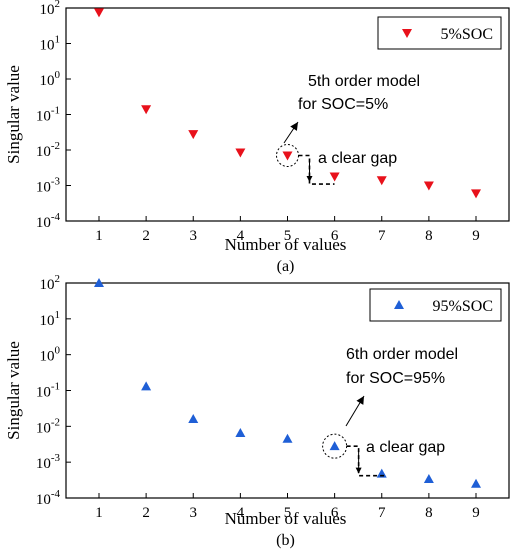 The width and height of the screenshot is (517, 550). Describe the element at coordinates (467, 34) in the screenshot. I see `legend-label: 5%SOC` at that location.